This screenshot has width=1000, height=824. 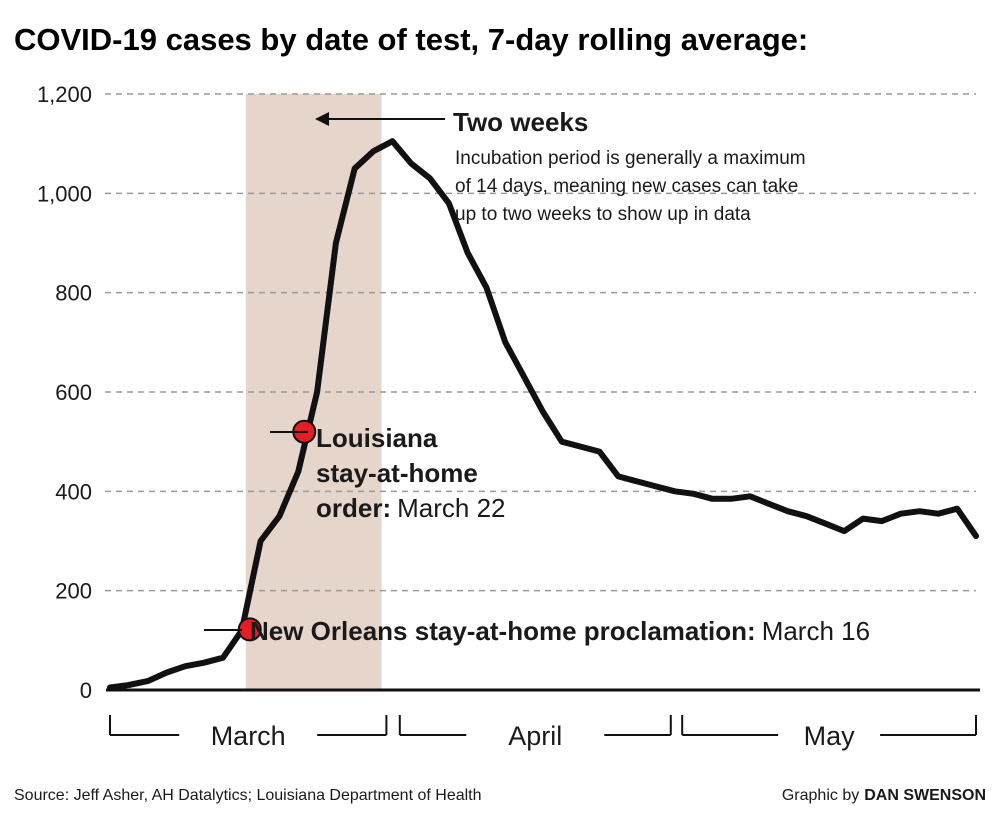 What do you see at coordinates (377, 438) in the screenshot?
I see `louisiana-label-line-1: Louisiana` at bounding box center [377, 438].